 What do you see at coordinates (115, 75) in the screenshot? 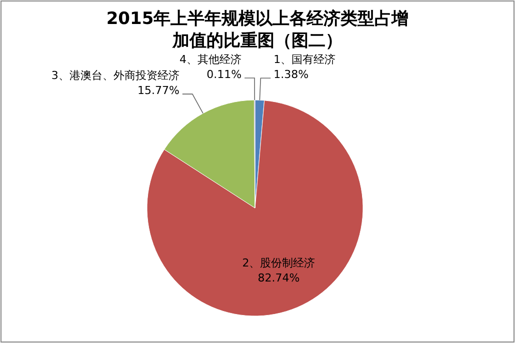
I see `slice-label: 3、港澳台、外商投资经济` at bounding box center [115, 75].